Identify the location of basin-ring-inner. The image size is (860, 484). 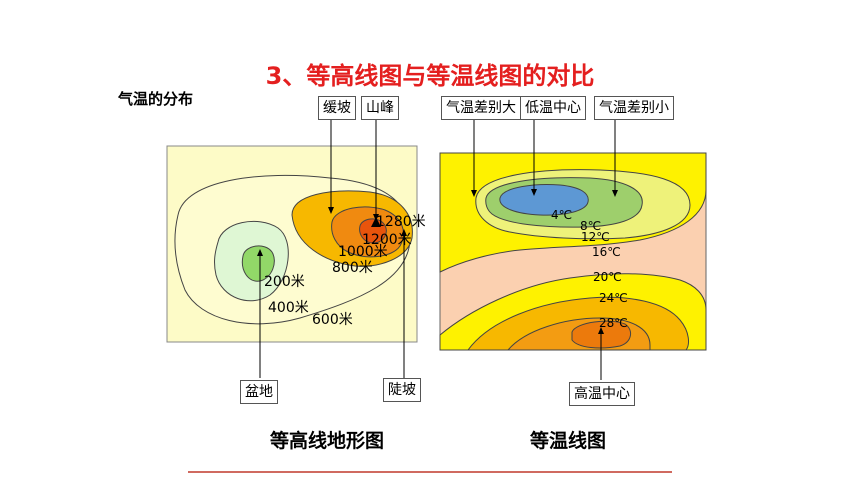
(258, 263).